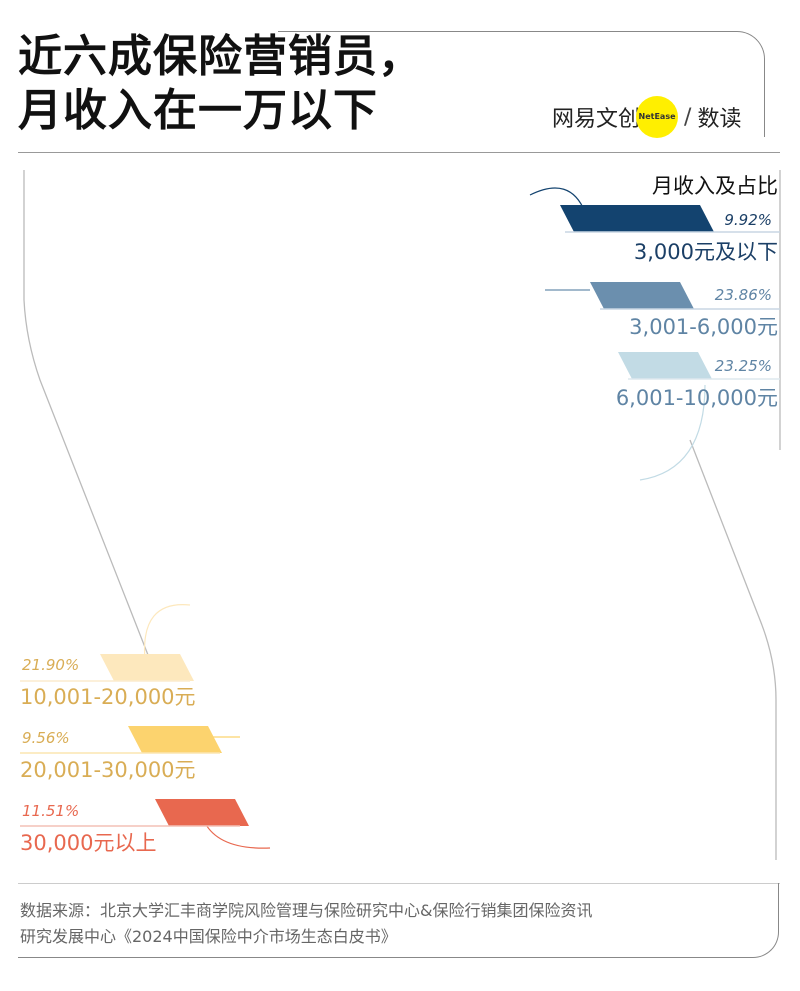 This screenshot has height=991, width=800. What do you see at coordinates (715, 186) in the screenshot?
I see `legend-title: 月收入及占比` at bounding box center [715, 186].